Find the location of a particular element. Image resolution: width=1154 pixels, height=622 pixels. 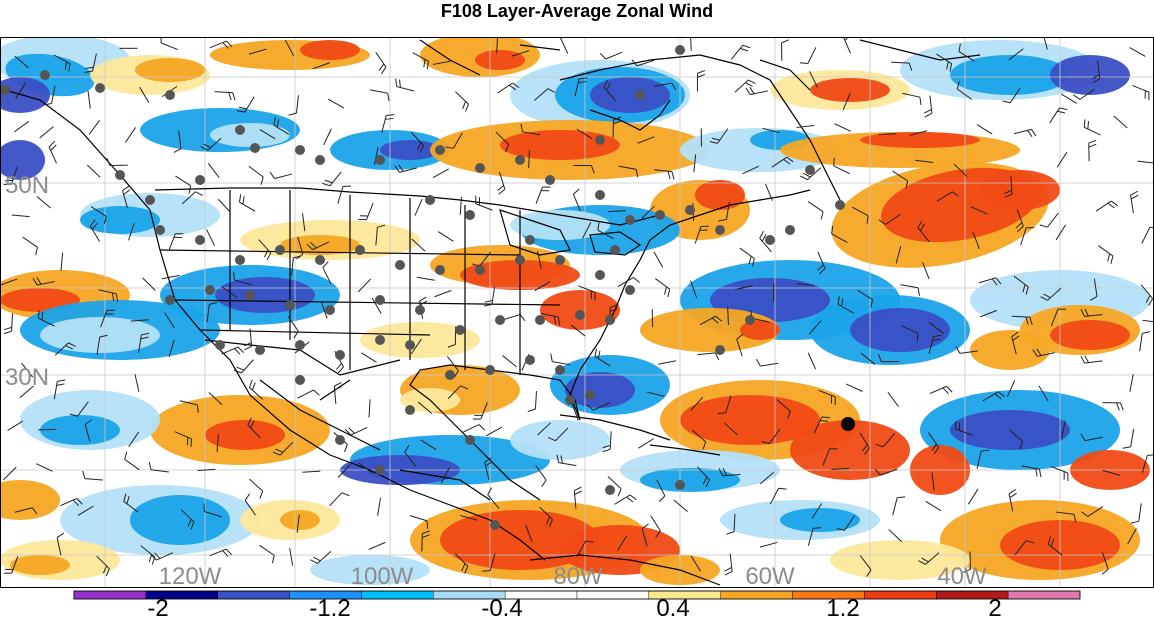

lon-label: 60W is located at coordinates (770, 576).